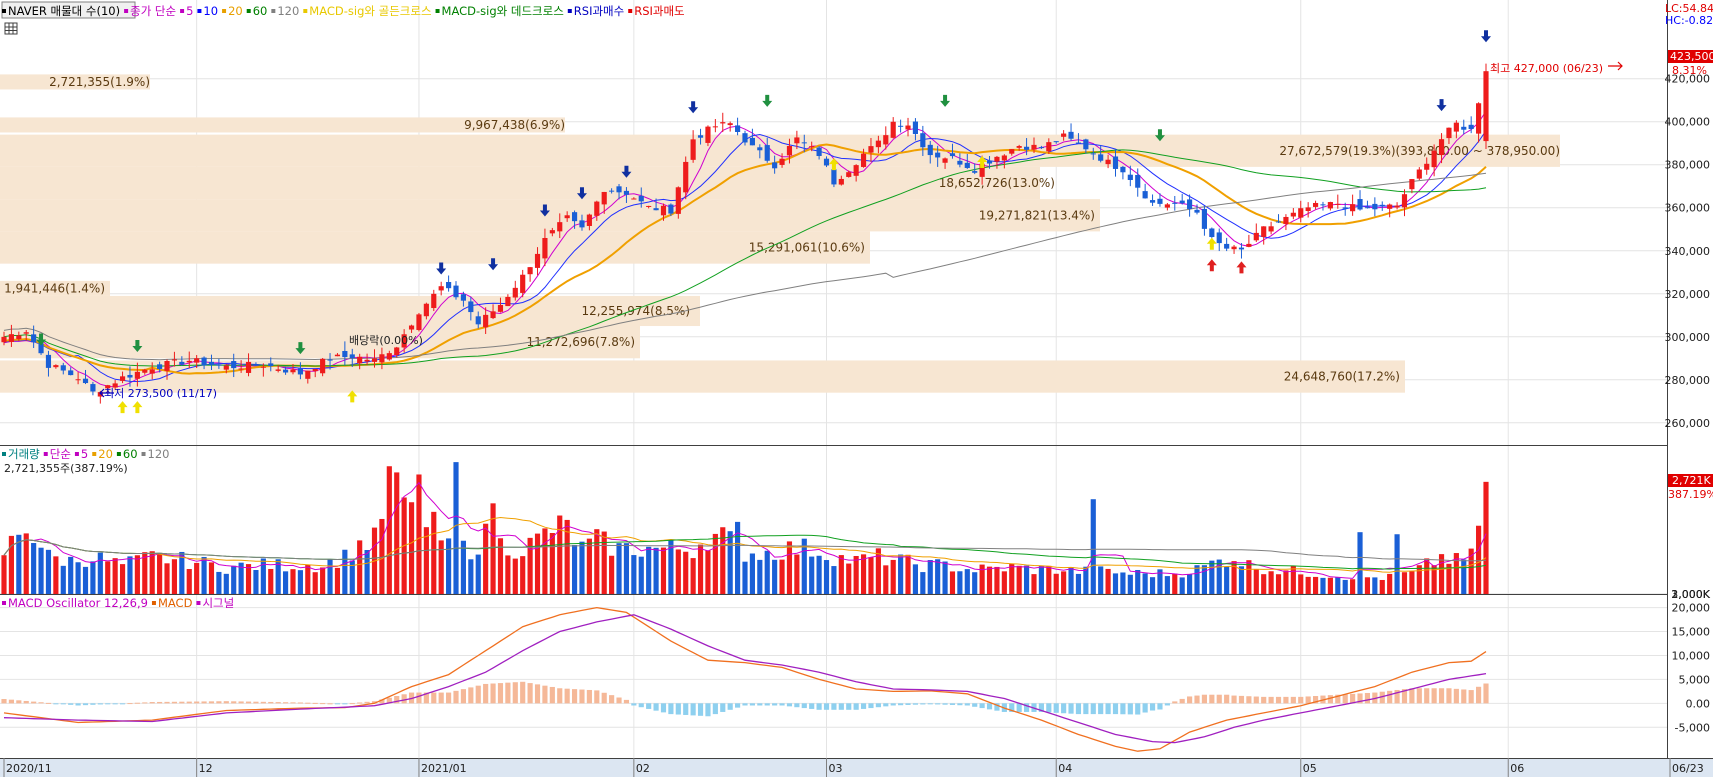 This screenshot has height=777, width=1713. What do you see at coordinates (1690, 594) in the screenshot?
I see `volume-tick-label: 3,000K` at bounding box center [1690, 594].